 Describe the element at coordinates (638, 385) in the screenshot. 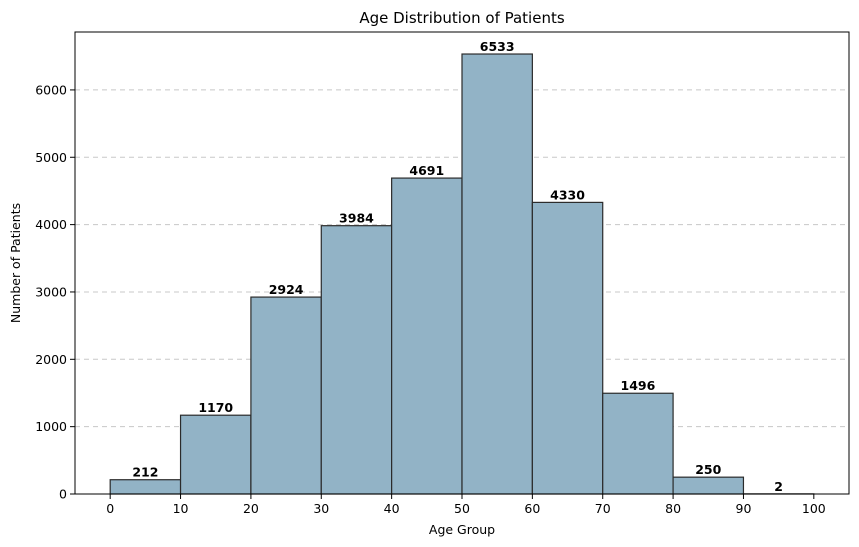

I see `bar-value-label-7: 1496` at that location.